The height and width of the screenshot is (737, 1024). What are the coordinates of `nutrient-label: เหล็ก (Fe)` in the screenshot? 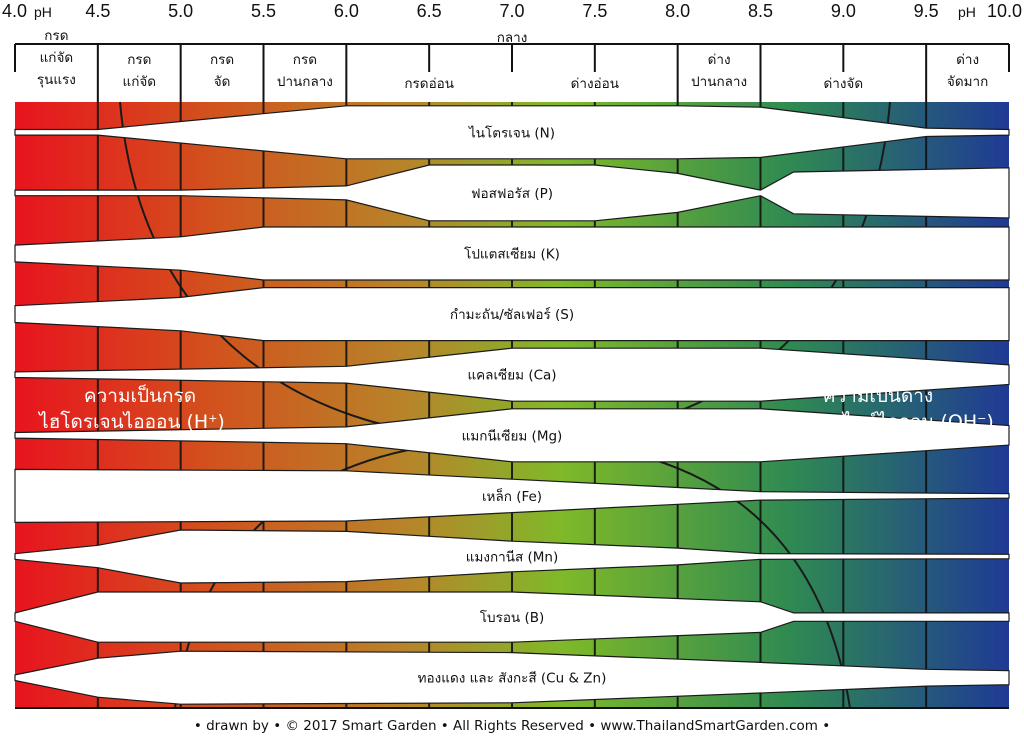 It's located at (512, 496).